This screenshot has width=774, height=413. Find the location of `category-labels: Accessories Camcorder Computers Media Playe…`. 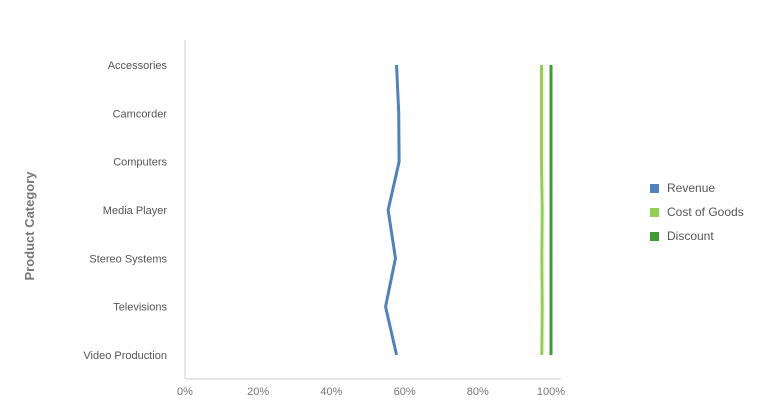

category-labels: Accessories Camcorder Computers Media Playe… is located at coordinates (125, 211).